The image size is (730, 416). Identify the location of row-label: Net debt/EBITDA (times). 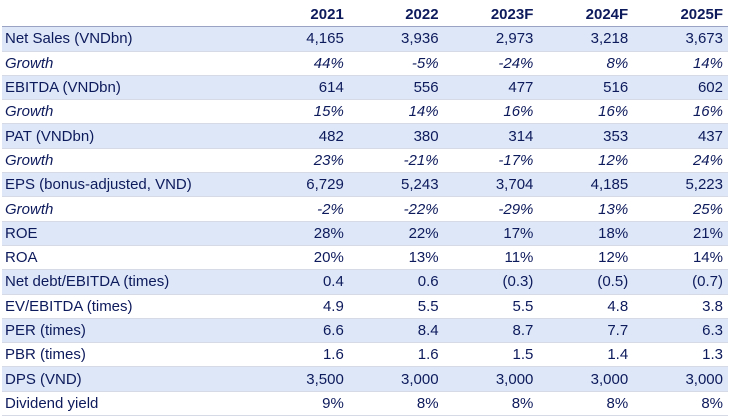
(128, 282).